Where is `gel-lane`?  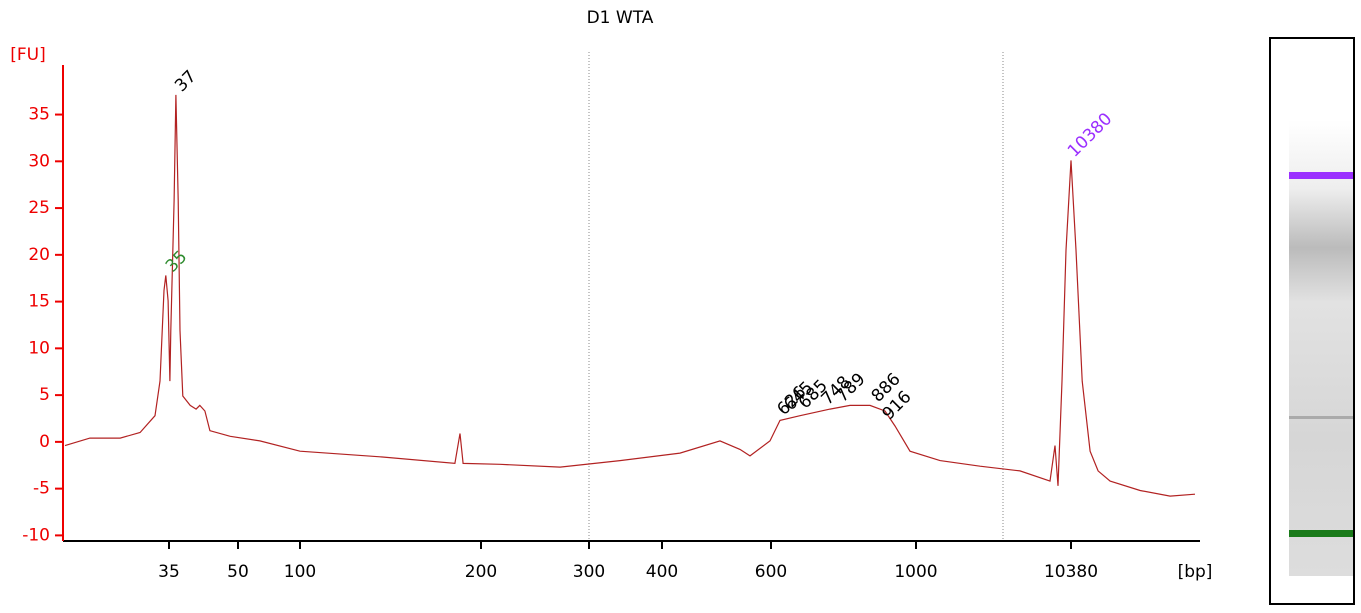
gel-lane is located at coordinates (1312, 321).